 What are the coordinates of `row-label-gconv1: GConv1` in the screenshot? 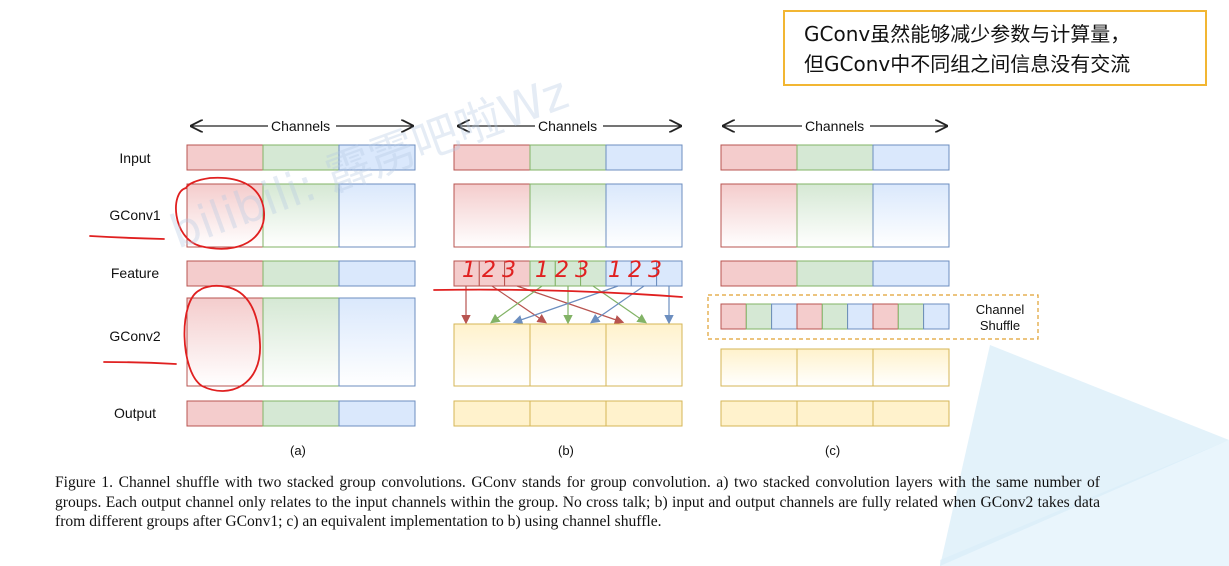 It's located at (135, 215).